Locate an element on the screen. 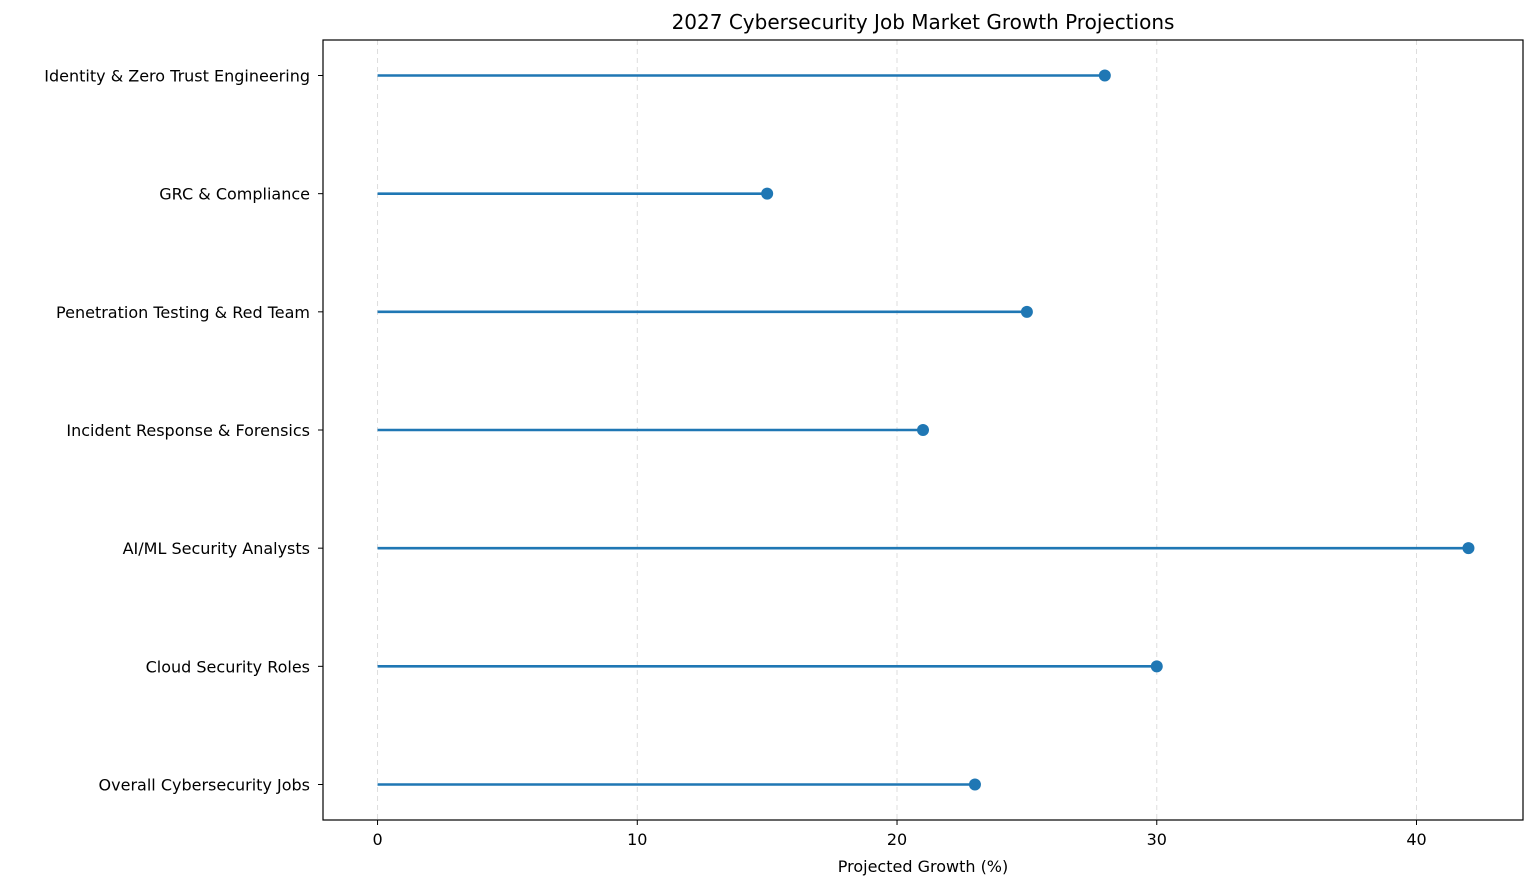 The width and height of the screenshot is (1536, 889). y-tick-label: Incident Response & Forensics is located at coordinates (188, 430).